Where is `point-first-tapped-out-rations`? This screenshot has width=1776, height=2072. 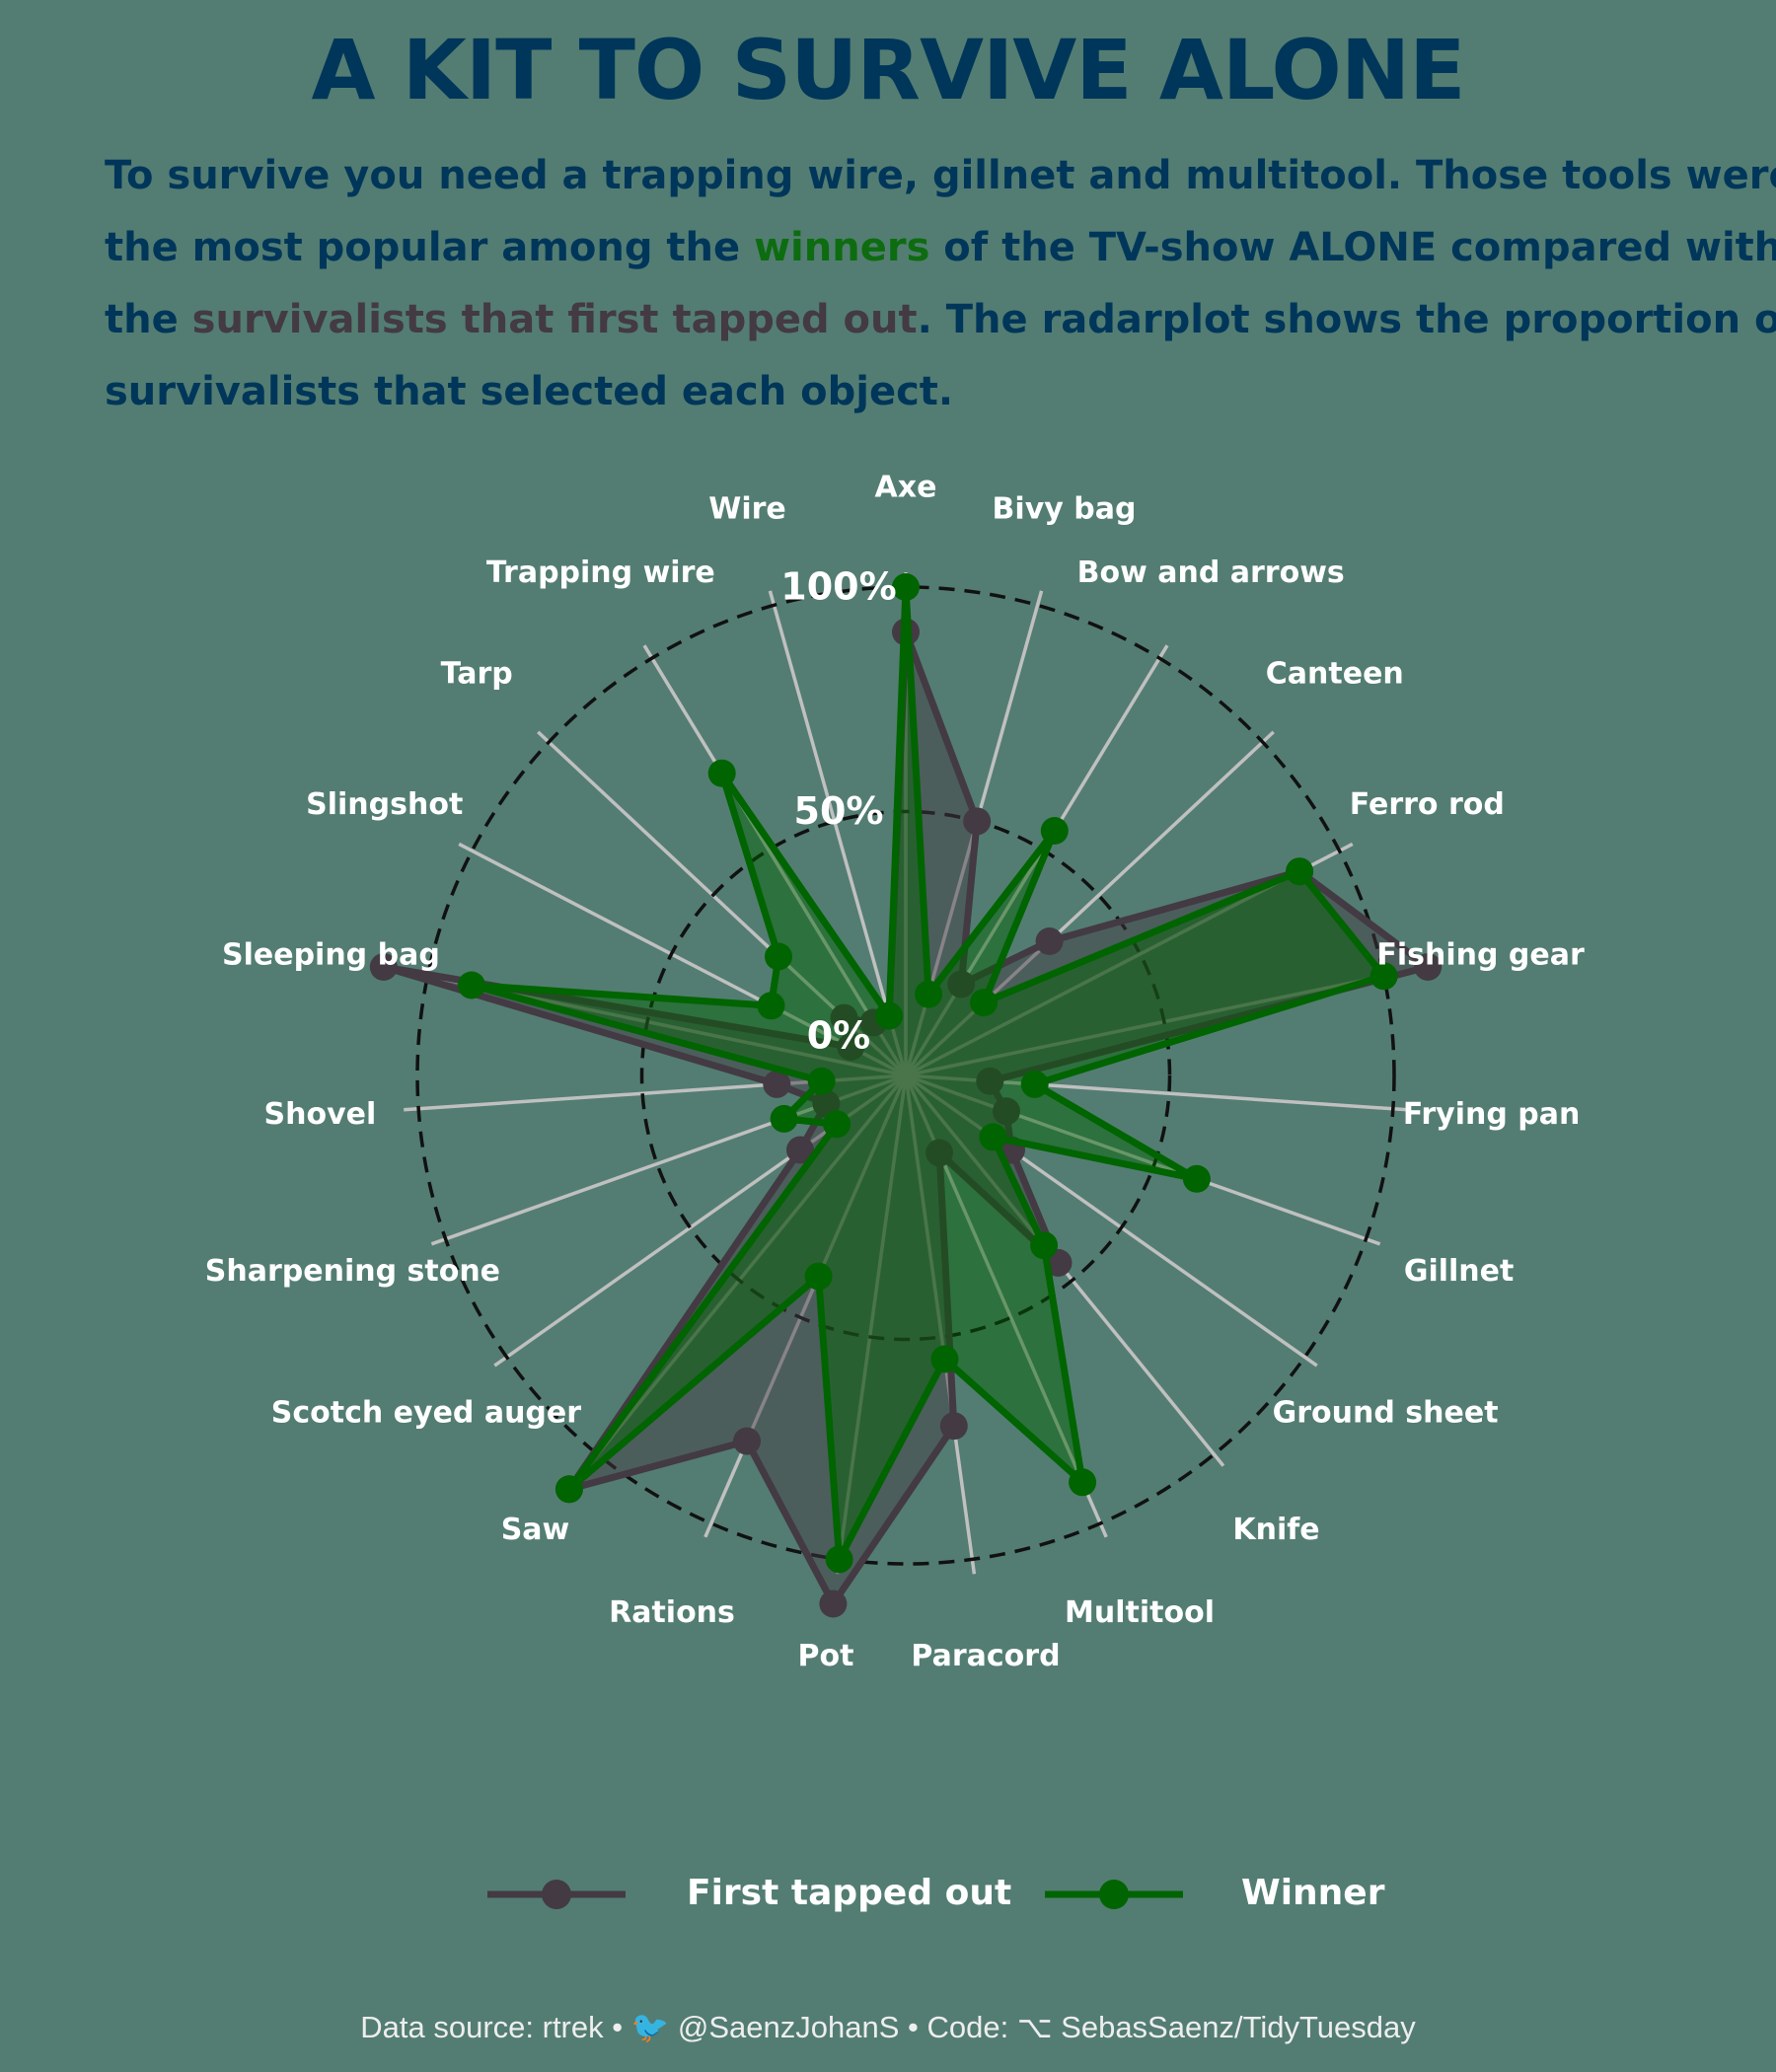 point-first-tapped-out-rations is located at coordinates (747, 1441).